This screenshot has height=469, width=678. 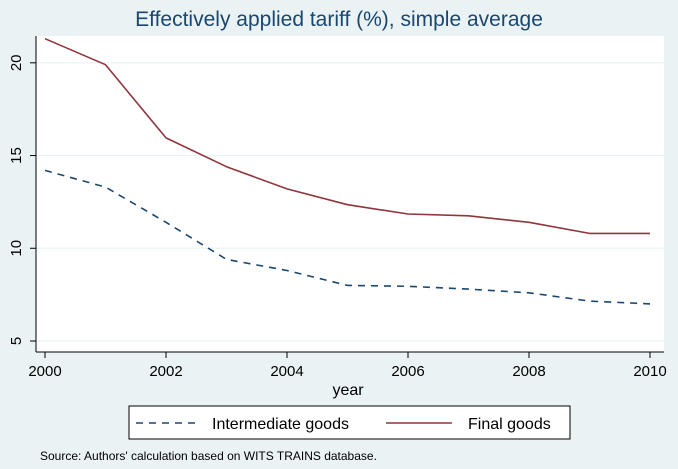 What do you see at coordinates (348, 390) in the screenshot?
I see `x-axis-title: year` at bounding box center [348, 390].